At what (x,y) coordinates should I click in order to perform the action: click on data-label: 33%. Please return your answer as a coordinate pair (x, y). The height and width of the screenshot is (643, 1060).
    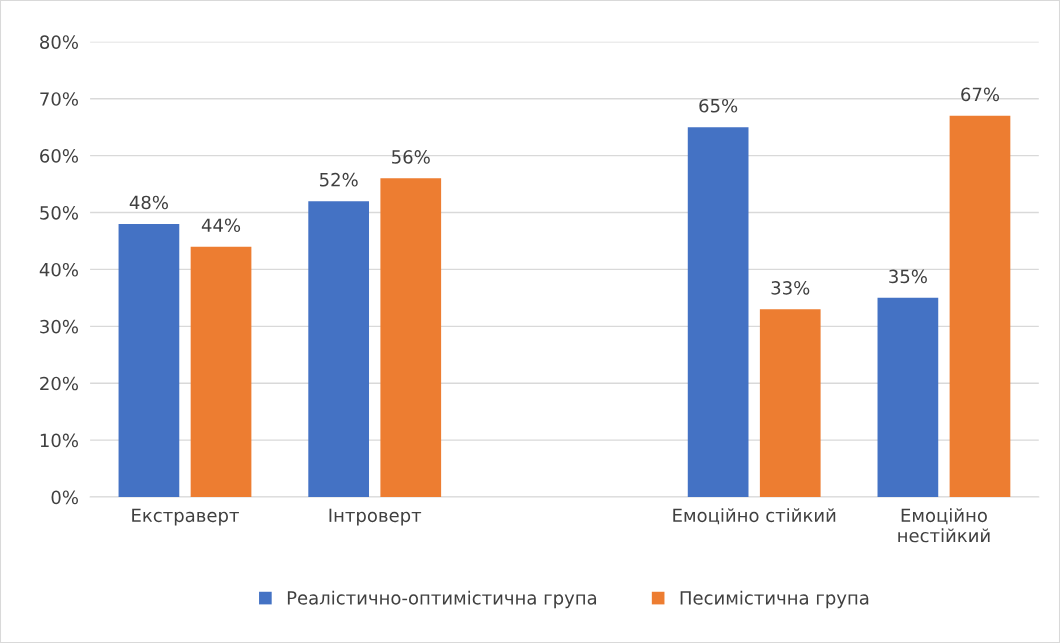
    Looking at the image, I should click on (790, 287).